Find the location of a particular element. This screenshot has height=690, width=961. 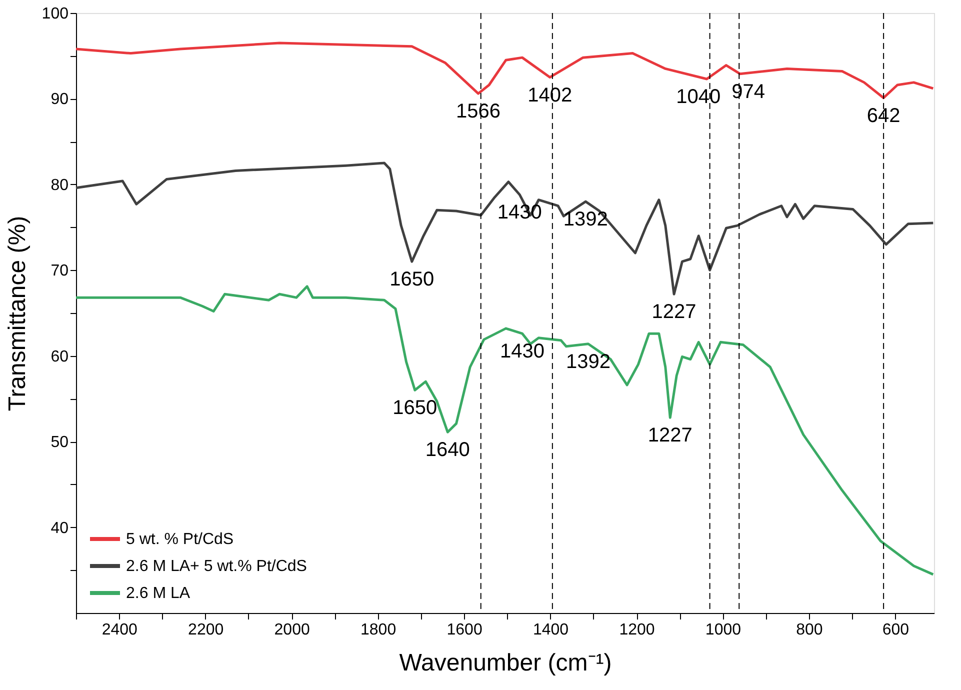

x-tick-label: 800 is located at coordinates (809, 630).